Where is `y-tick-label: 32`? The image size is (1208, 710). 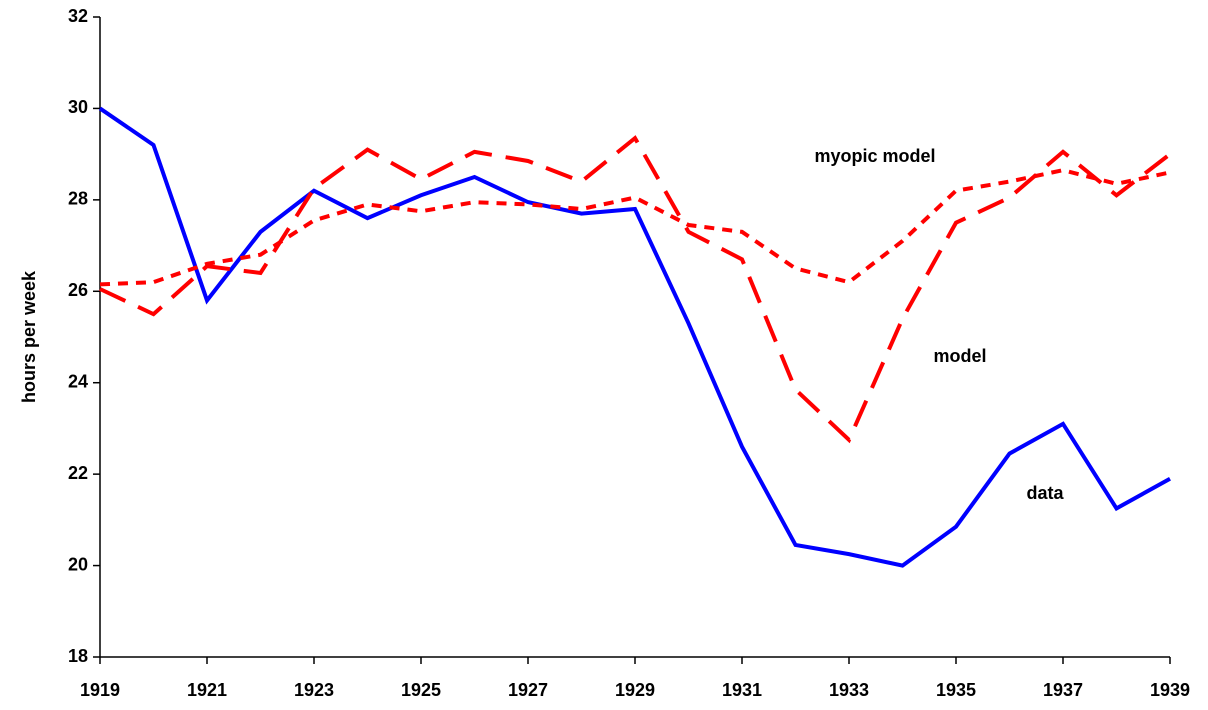 y-tick-label: 32 is located at coordinates (78, 16).